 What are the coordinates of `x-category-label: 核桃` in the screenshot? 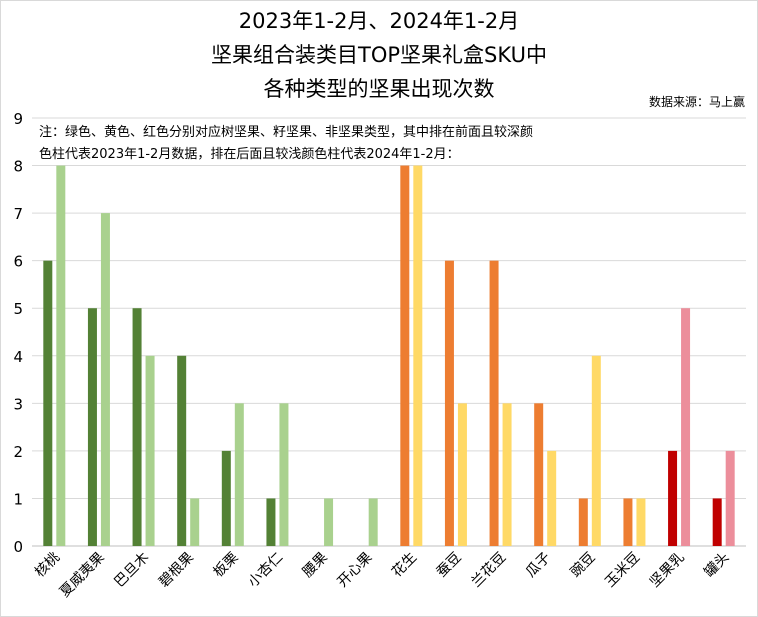 It's located at (47, 565).